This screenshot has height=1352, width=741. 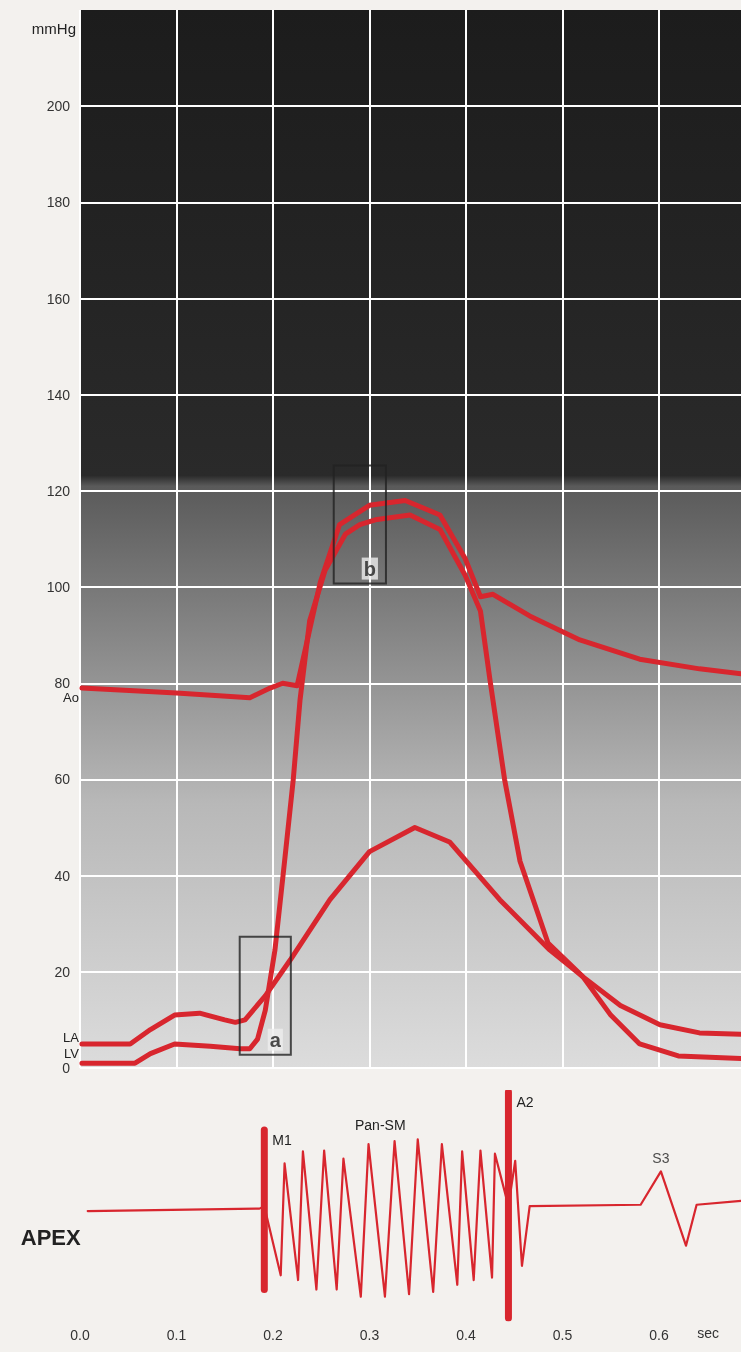 What do you see at coordinates (58, 298) in the screenshot?
I see `y-tick-label: 160` at bounding box center [58, 298].